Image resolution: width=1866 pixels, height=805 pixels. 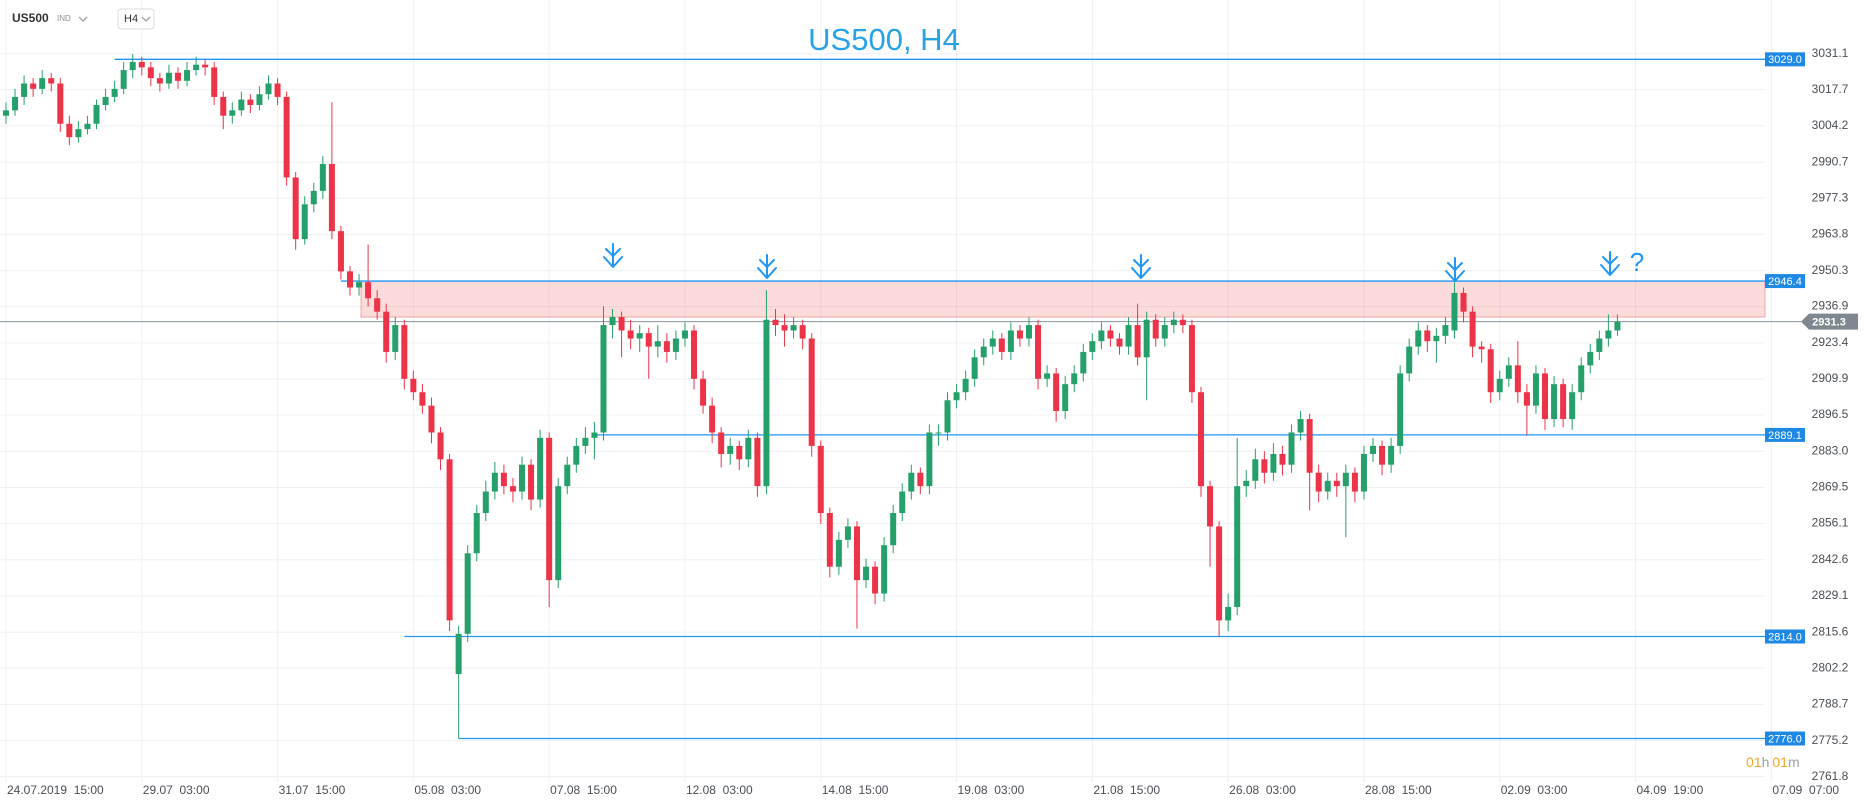 What do you see at coordinates (1785, 436) in the screenshot?
I see `level-label: 2889.1` at bounding box center [1785, 436].